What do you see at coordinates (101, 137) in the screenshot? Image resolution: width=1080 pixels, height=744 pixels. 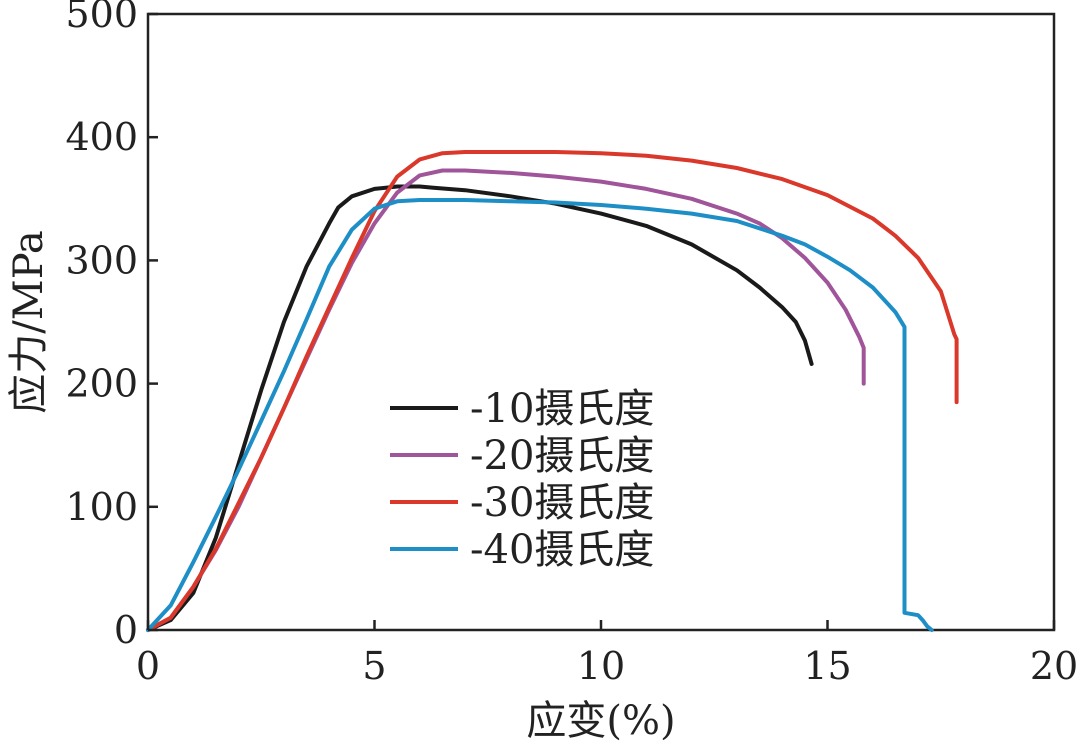 I see `y-tick-label: 400` at bounding box center [101, 137].